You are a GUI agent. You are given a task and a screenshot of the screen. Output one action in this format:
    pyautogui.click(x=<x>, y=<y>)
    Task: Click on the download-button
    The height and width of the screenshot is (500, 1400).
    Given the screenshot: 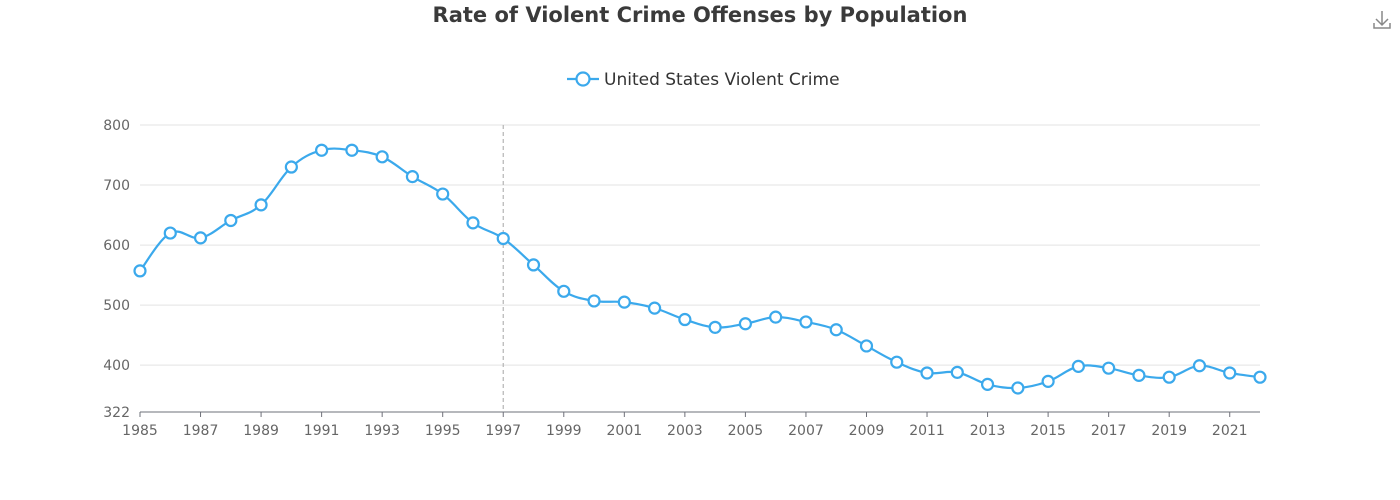 What is the action you would take?
    pyautogui.click(x=1382, y=20)
    